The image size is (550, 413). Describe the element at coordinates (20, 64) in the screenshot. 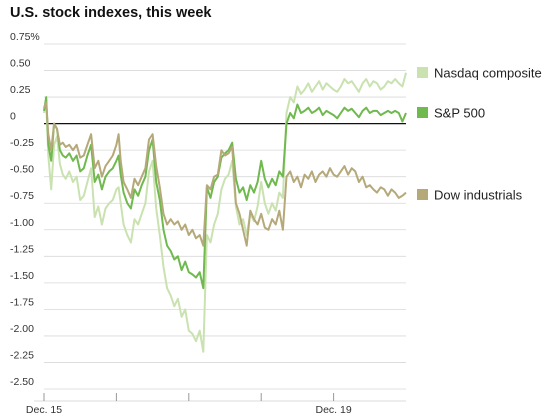

I see `y-tick-label: 0.50` at that location.